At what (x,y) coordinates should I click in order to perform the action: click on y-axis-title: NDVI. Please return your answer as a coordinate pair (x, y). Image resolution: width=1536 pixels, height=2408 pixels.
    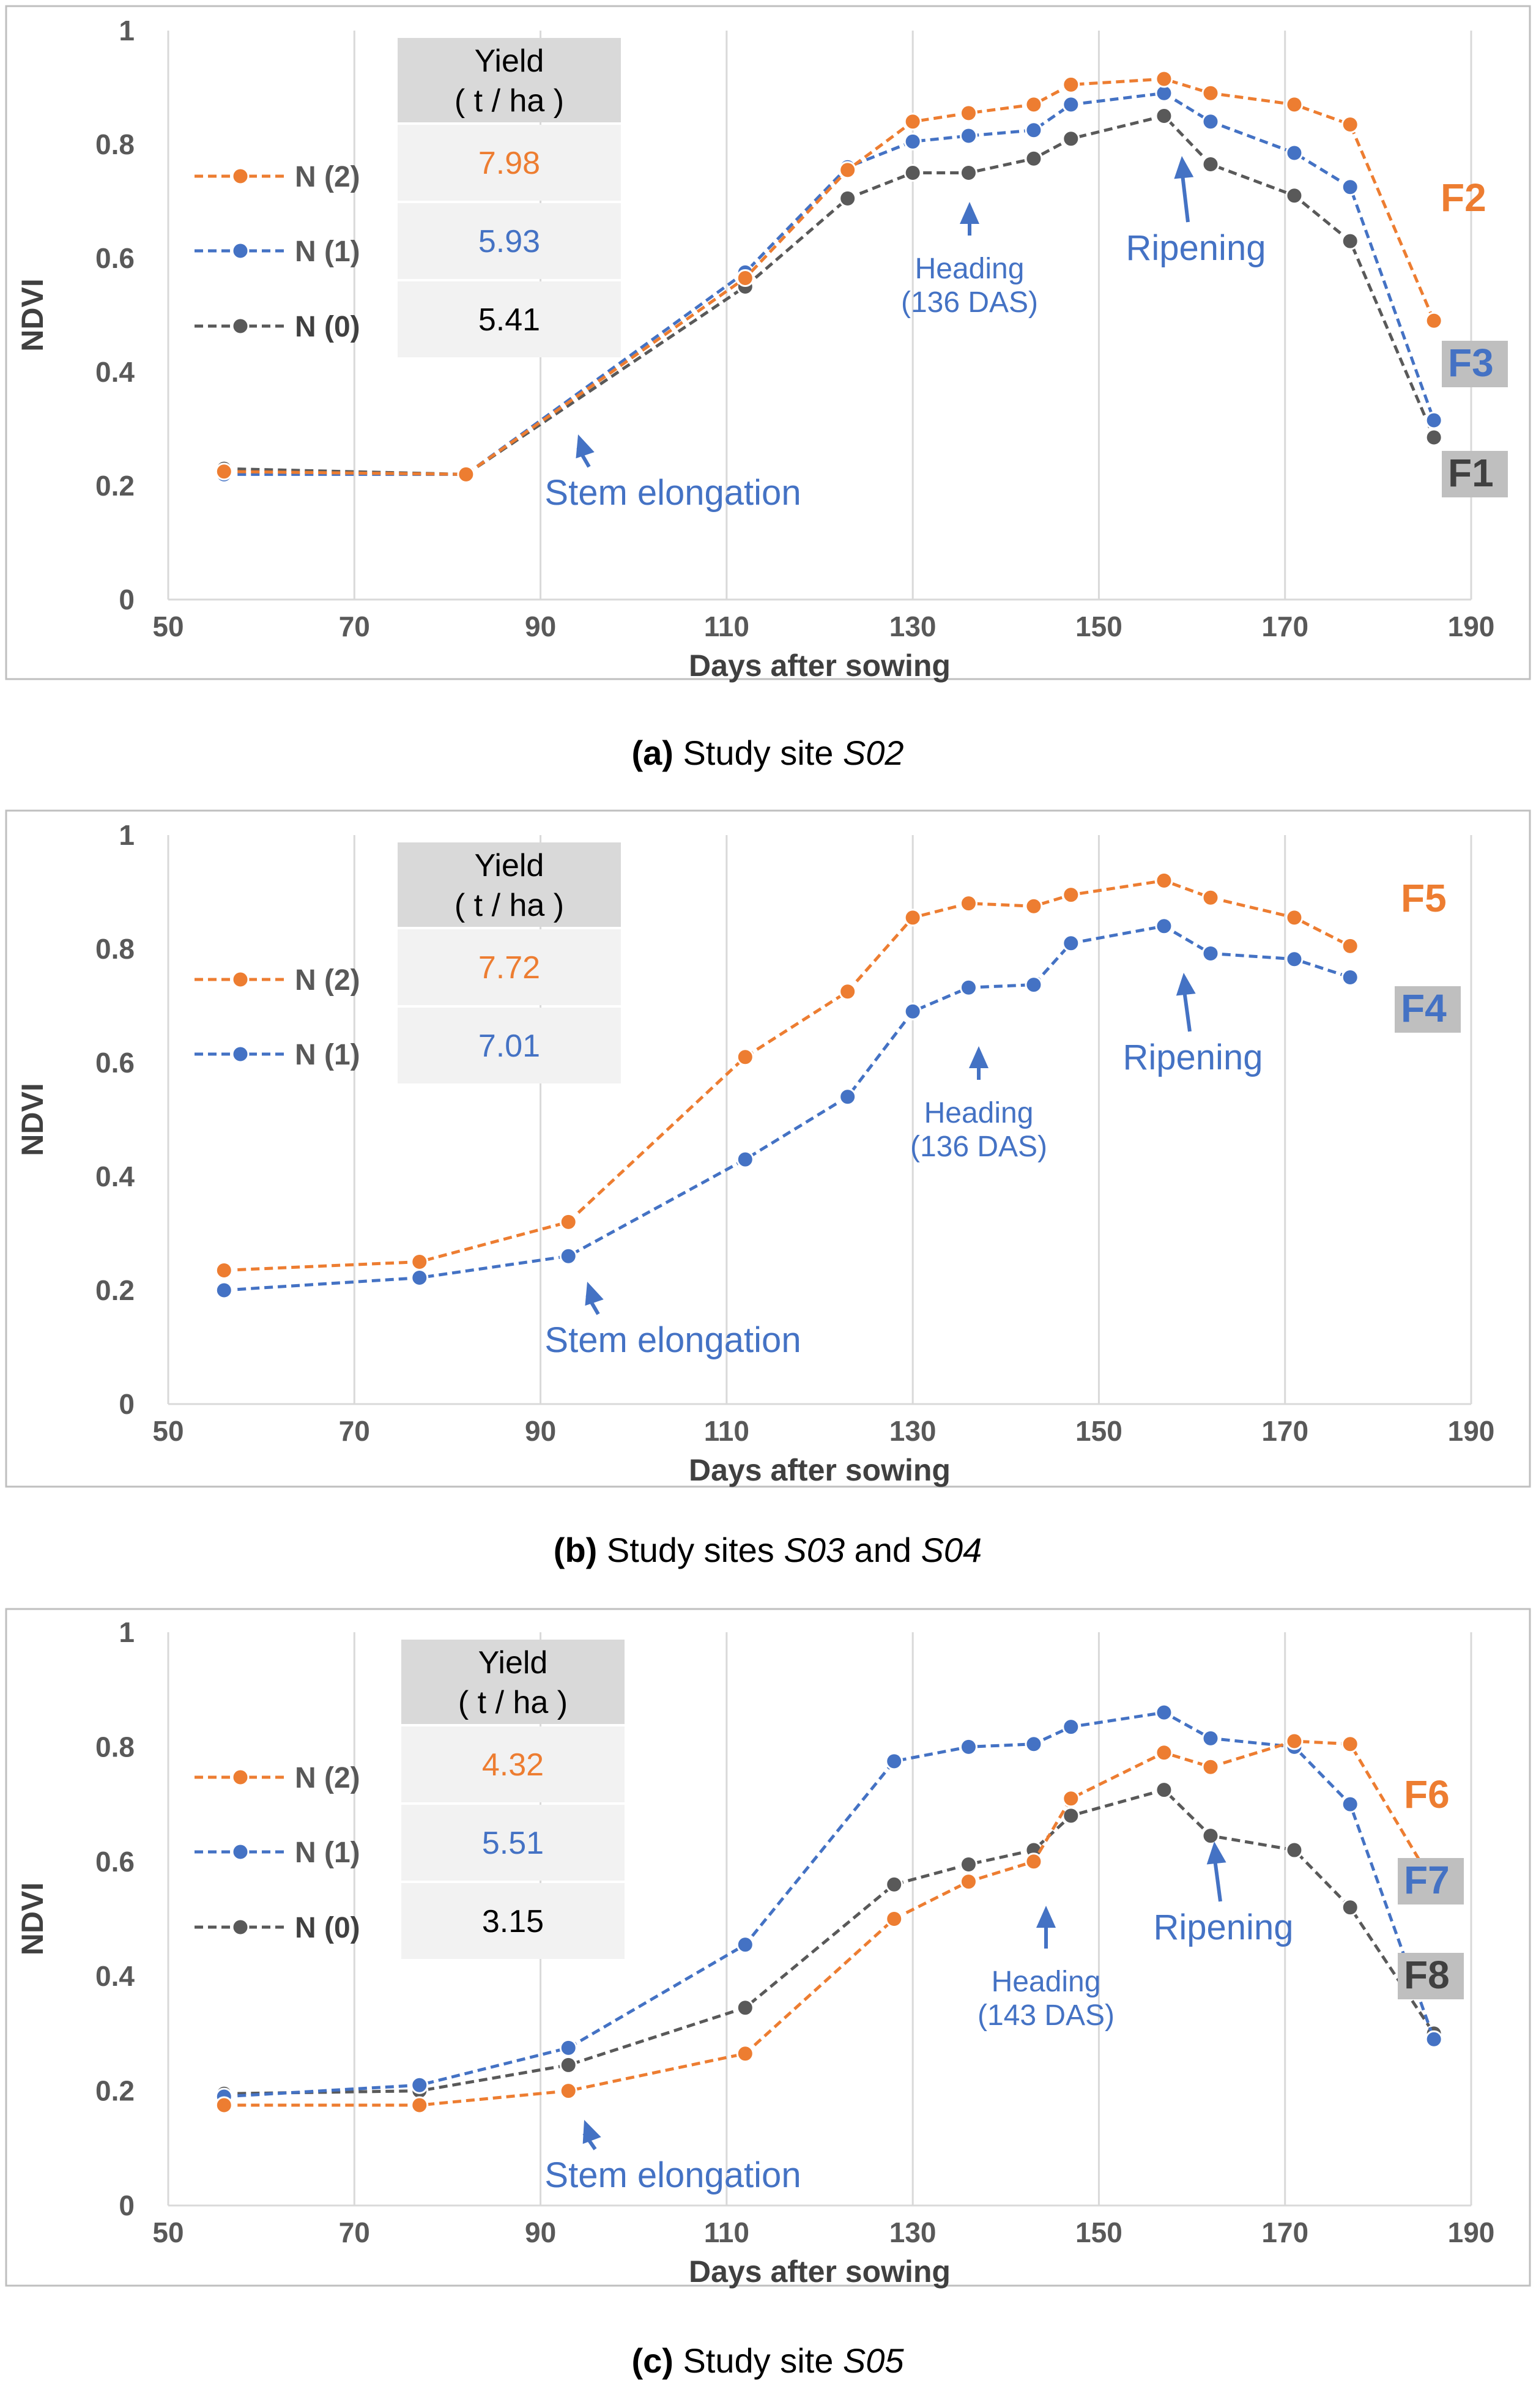
    Looking at the image, I should click on (32, 1119).